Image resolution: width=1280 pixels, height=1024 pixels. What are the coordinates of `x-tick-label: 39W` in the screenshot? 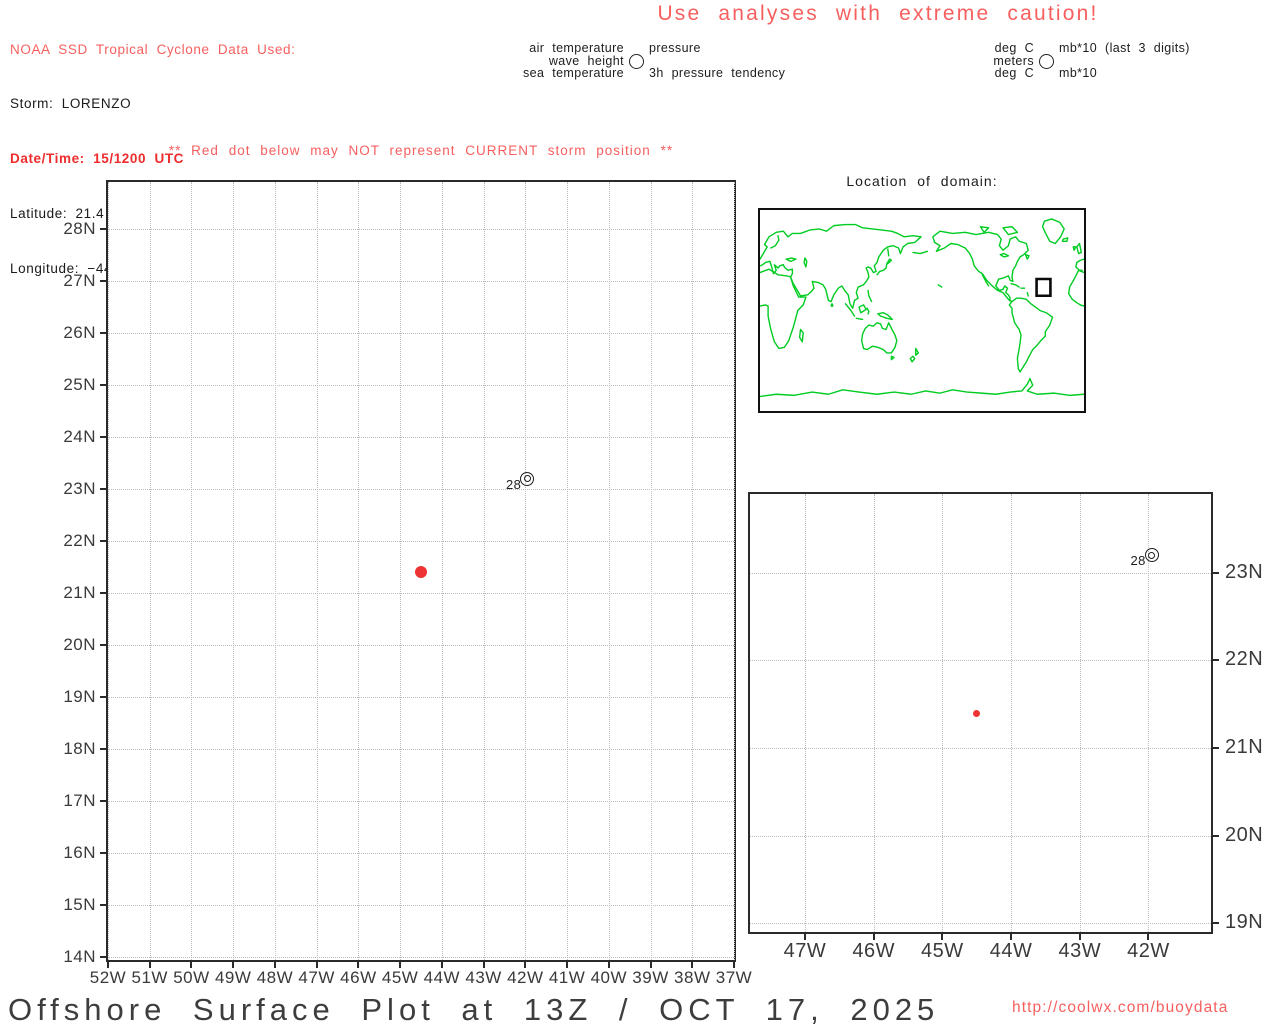 It's located at (650, 977).